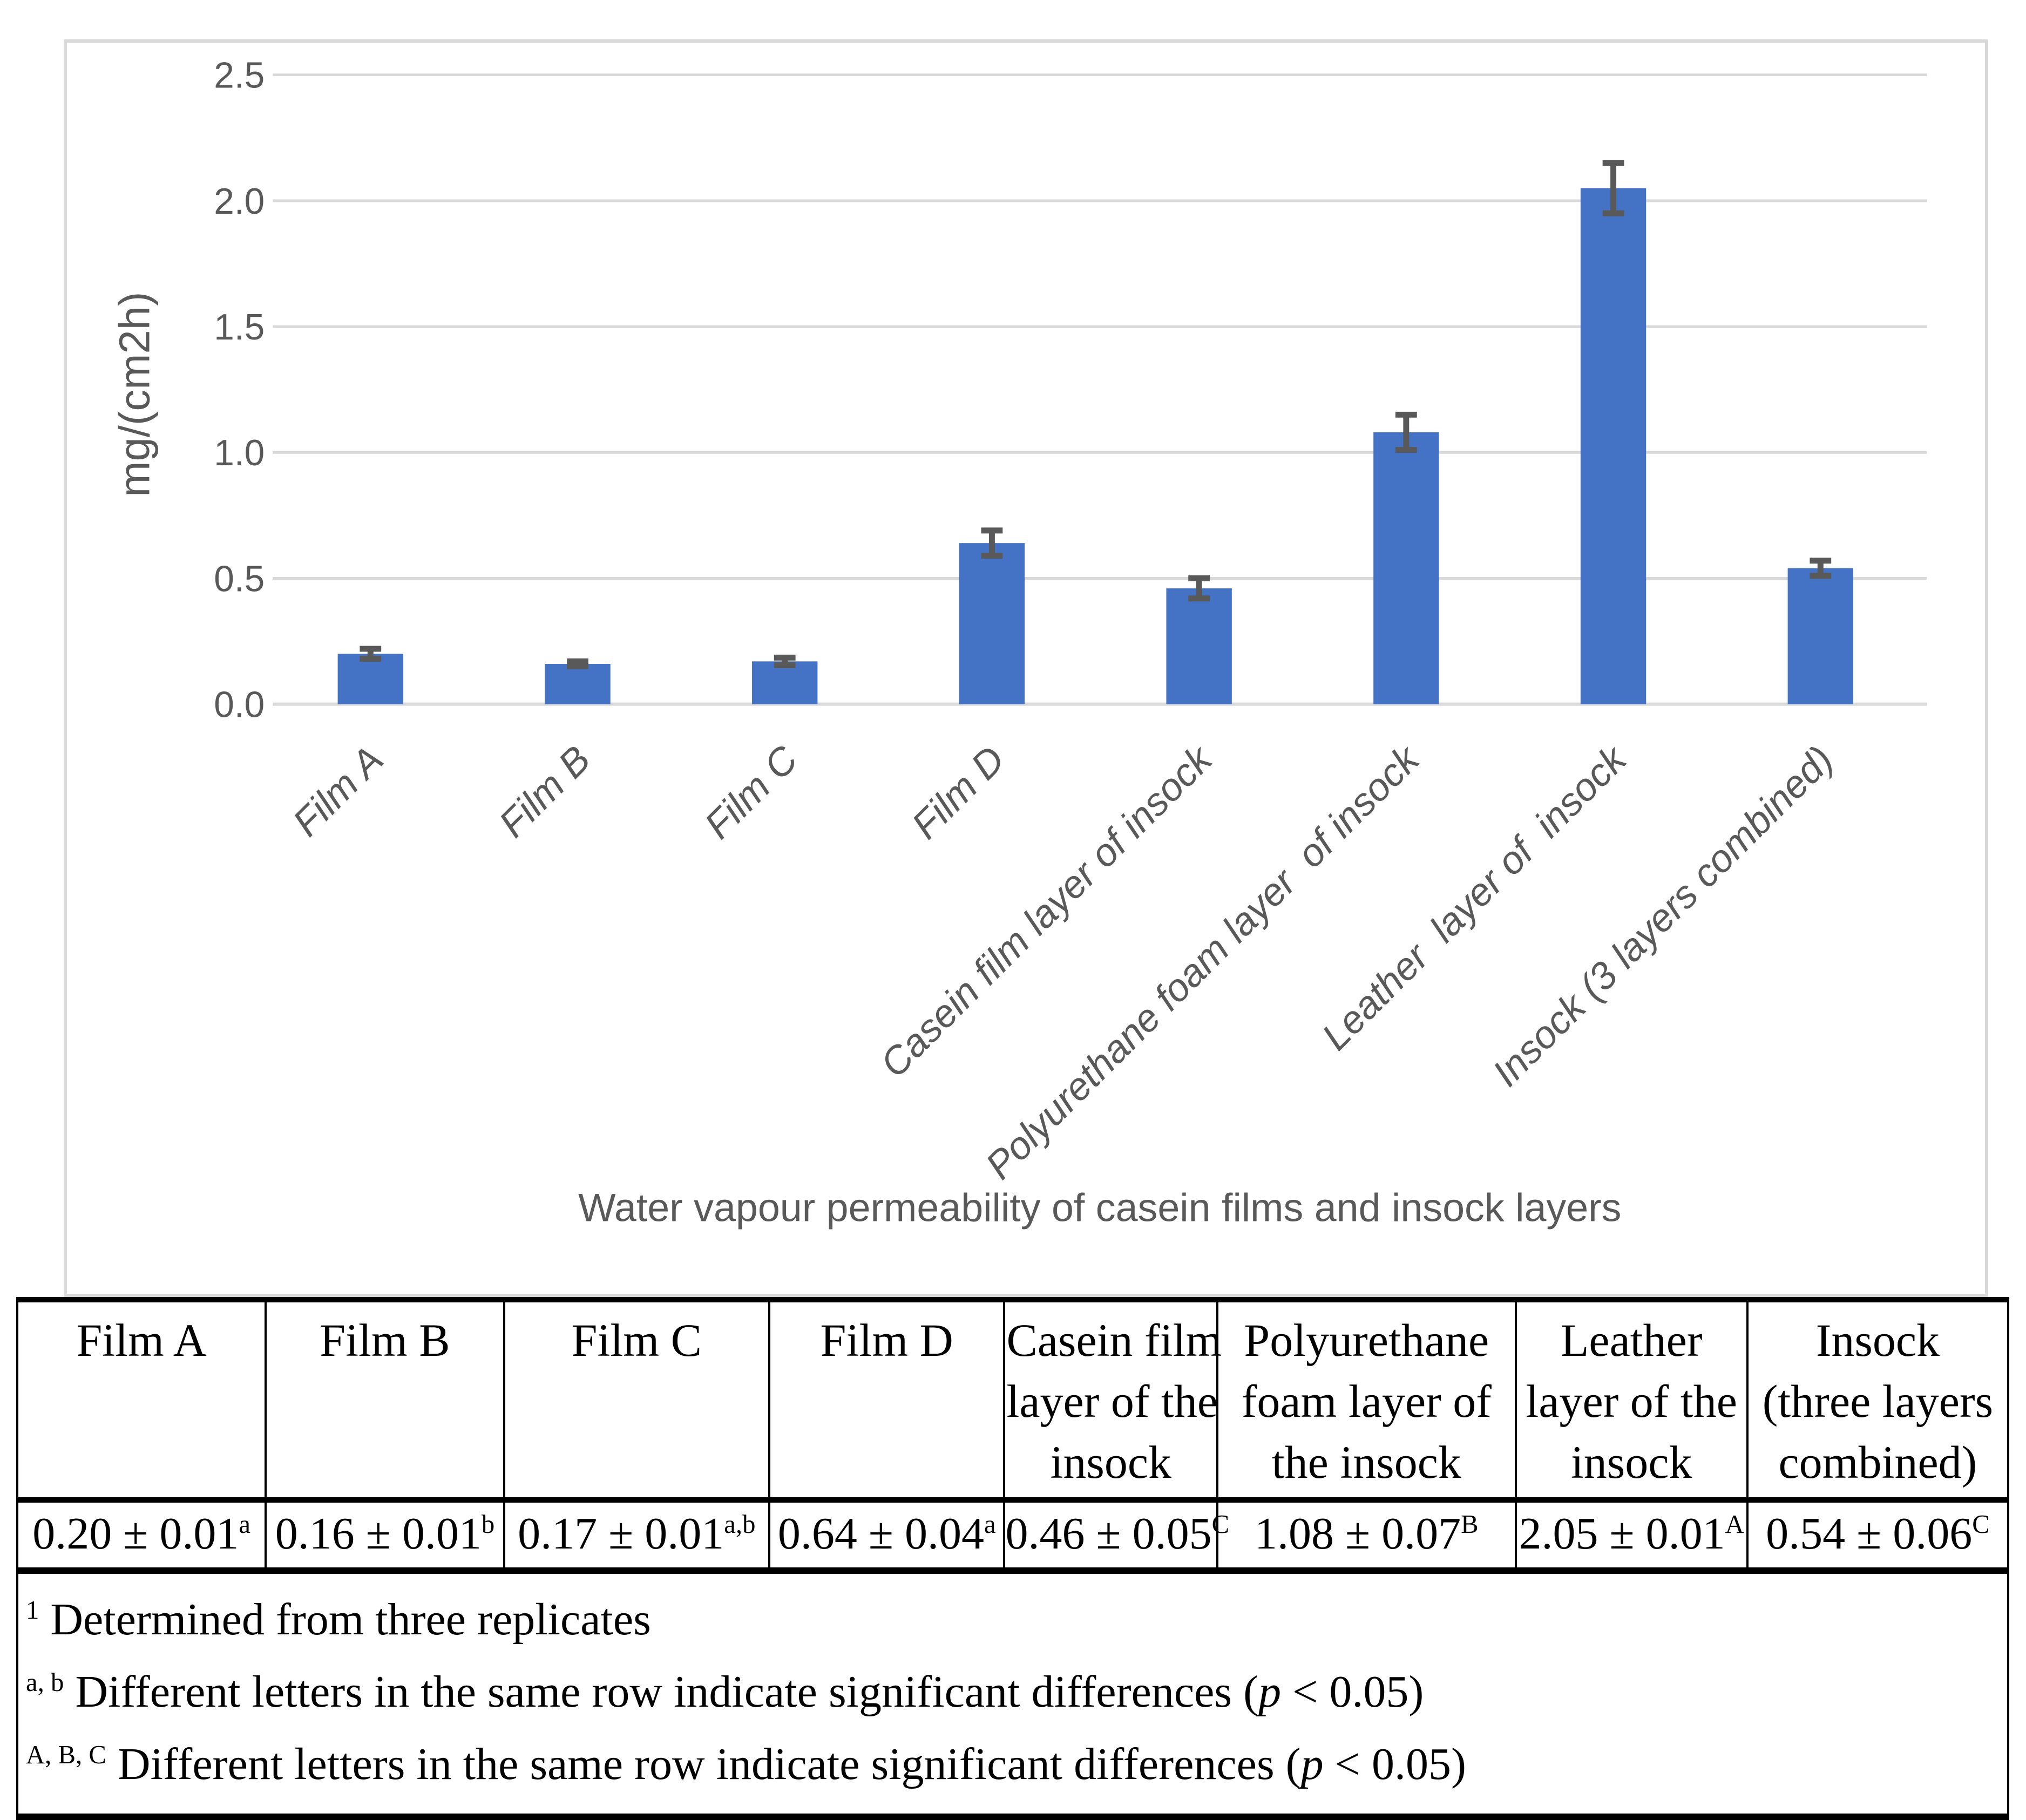 This screenshot has width=2026, height=1820. Describe the element at coordinates (337, 792) in the screenshot. I see `x-category-label: Film A` at that location.